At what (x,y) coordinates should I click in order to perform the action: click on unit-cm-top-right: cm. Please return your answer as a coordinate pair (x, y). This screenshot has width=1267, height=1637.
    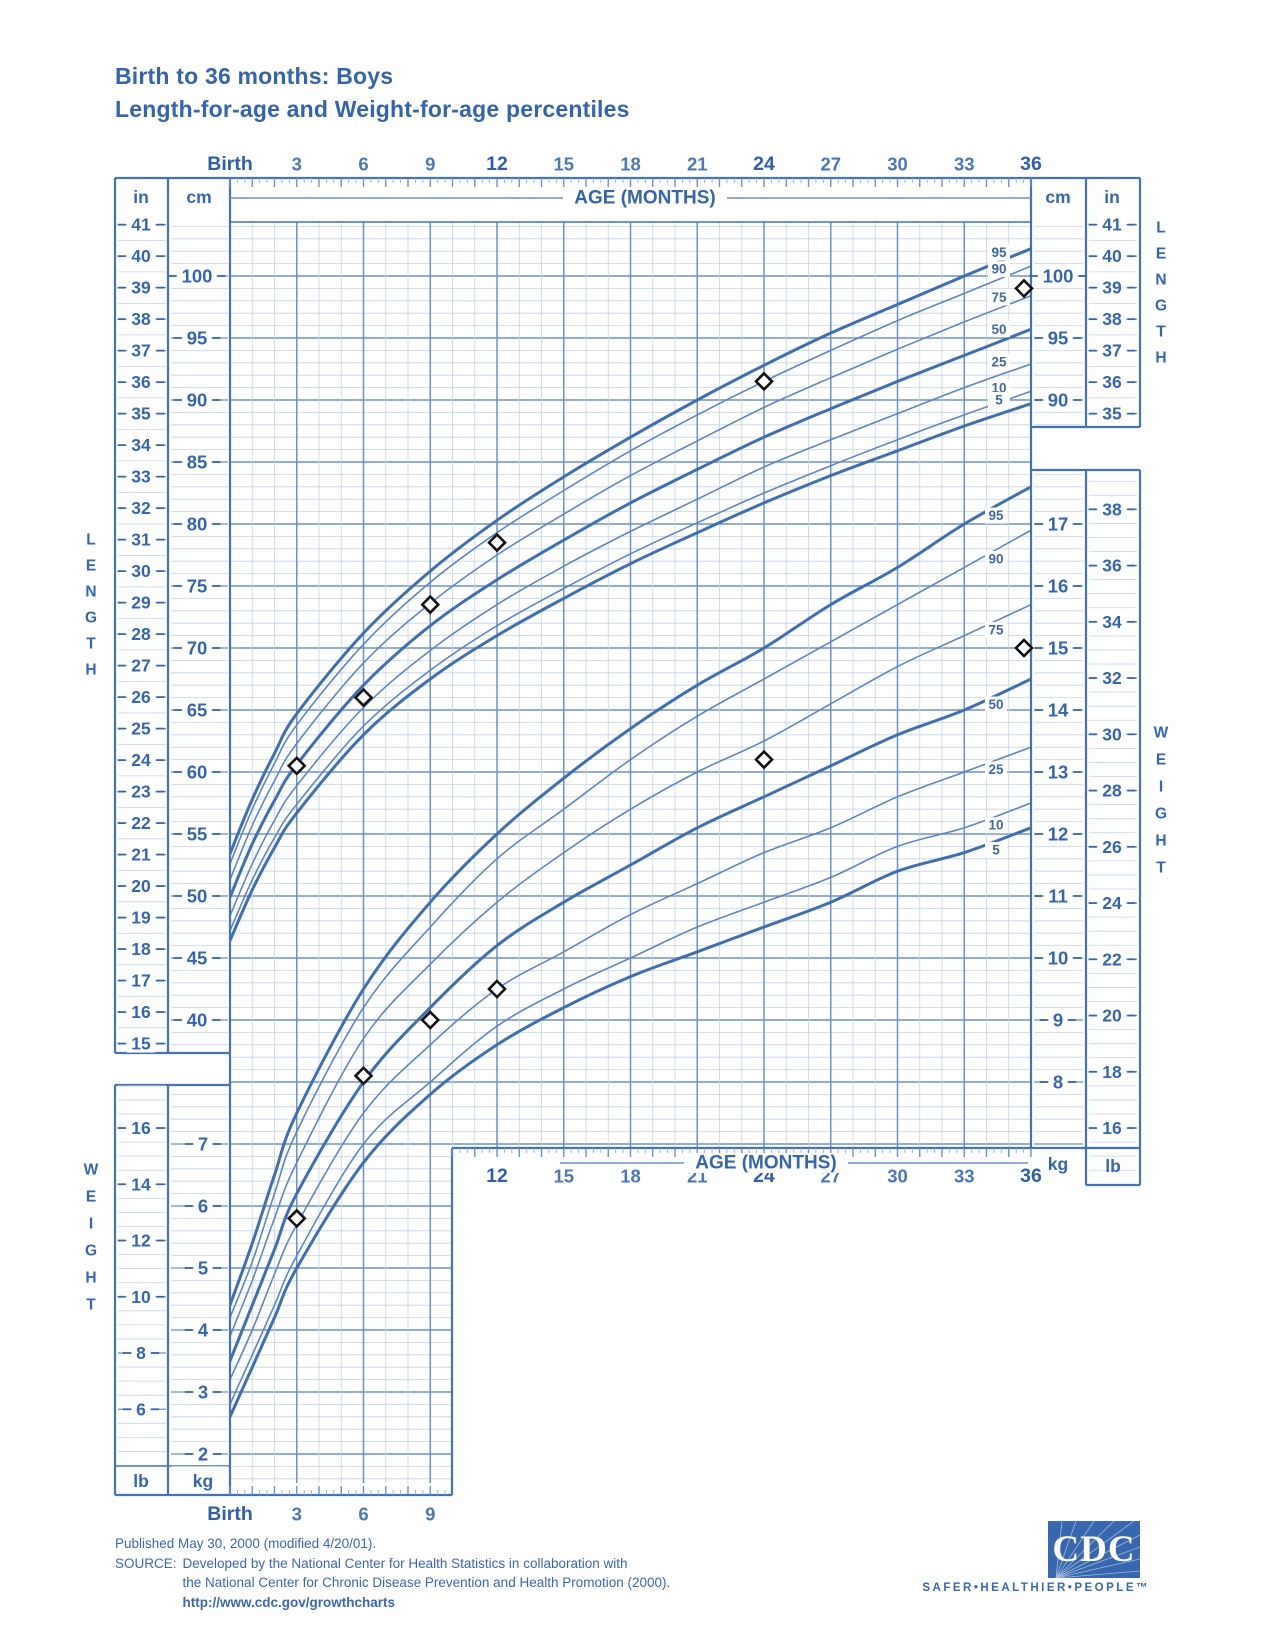
    Looking at the image, I should click on (1057, 197).